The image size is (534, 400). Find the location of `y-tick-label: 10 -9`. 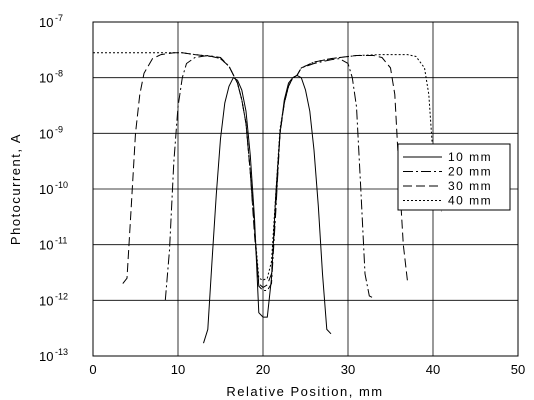

y-tick-label: 10 -9 is located at coordinates (51, 132).